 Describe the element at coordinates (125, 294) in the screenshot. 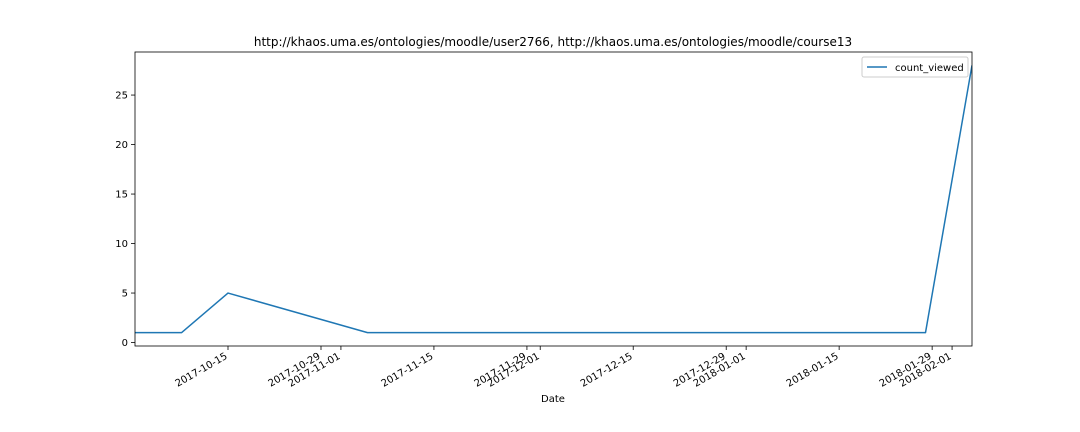

I see `y-tick-label: 5` at that location.